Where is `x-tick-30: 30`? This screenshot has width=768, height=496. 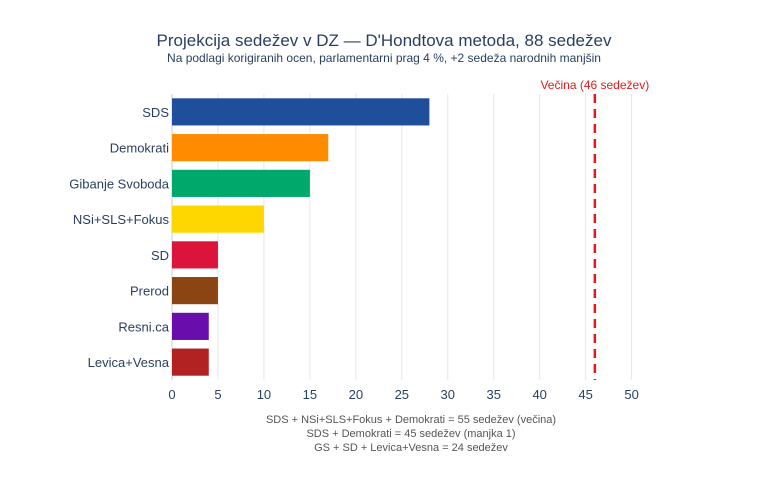
x-tick-30: 30 is located at coordinates (448, 394).